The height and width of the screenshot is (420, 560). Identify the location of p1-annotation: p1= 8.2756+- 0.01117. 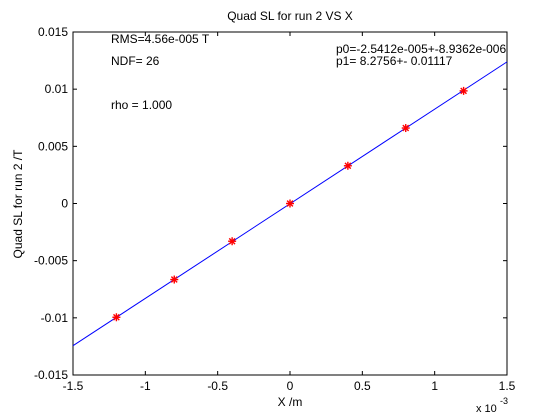
(394, 61).